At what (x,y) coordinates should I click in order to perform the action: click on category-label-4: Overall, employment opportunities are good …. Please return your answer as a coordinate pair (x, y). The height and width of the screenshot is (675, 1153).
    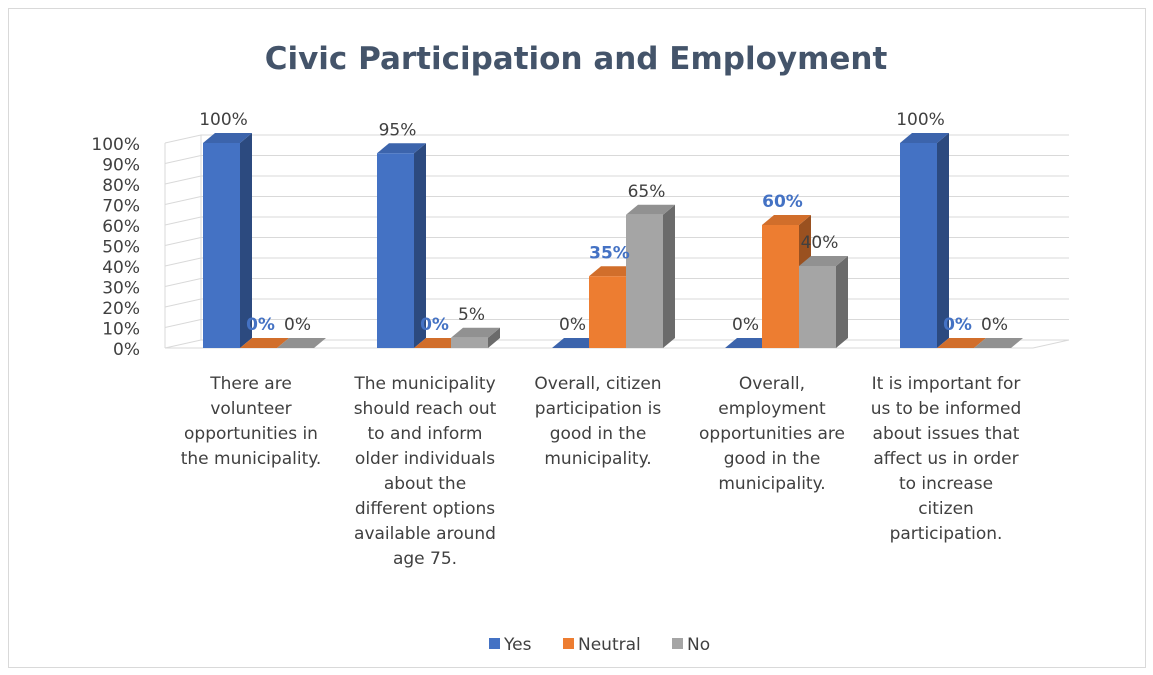
    Looking at the image, I should click on (772, 434).